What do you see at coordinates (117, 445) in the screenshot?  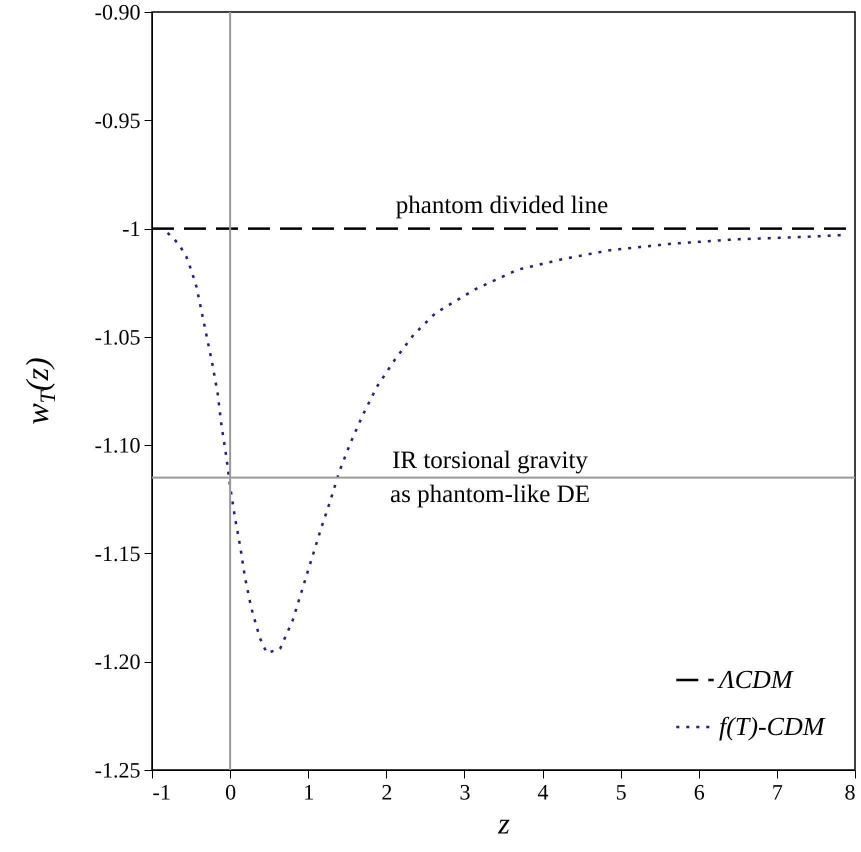 I see `y-tick-label: -1.10` at bounding box center [117, 445].